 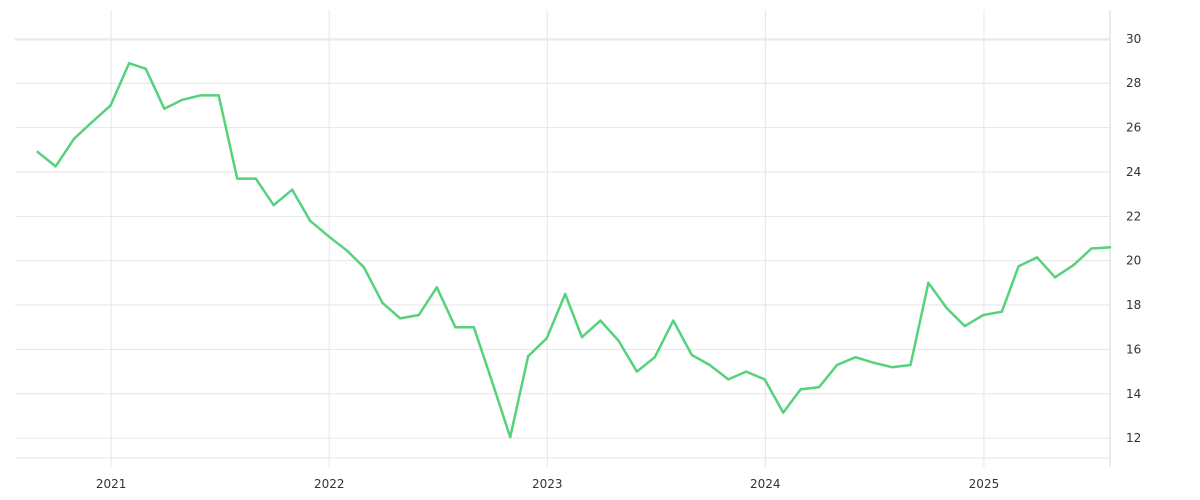 What do you see at coordinates (1133, 216) in the screenshot?
I see `y-tick-label: 22` at bounding box center [1133, 216].